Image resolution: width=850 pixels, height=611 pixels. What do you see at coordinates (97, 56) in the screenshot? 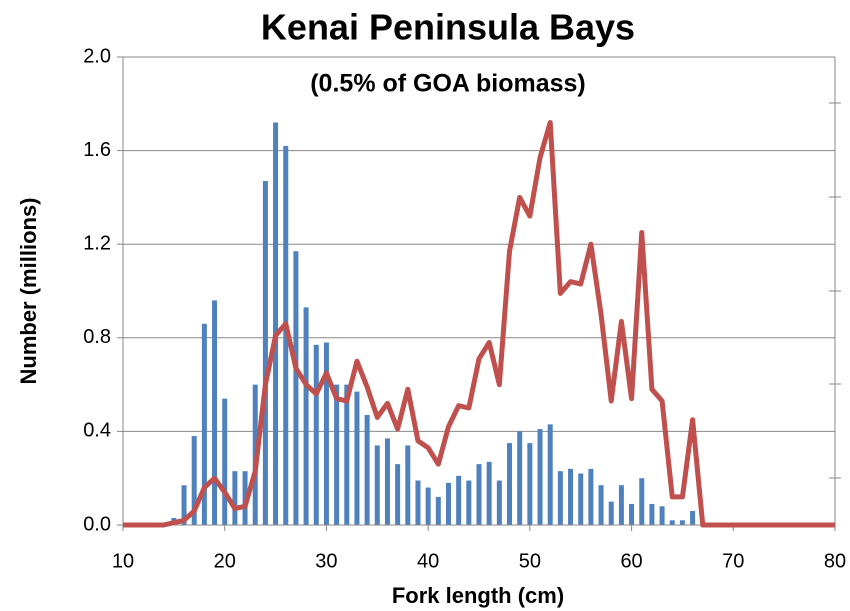
I see `y-tick-label: 2.0` at bounding box center [97, 56].